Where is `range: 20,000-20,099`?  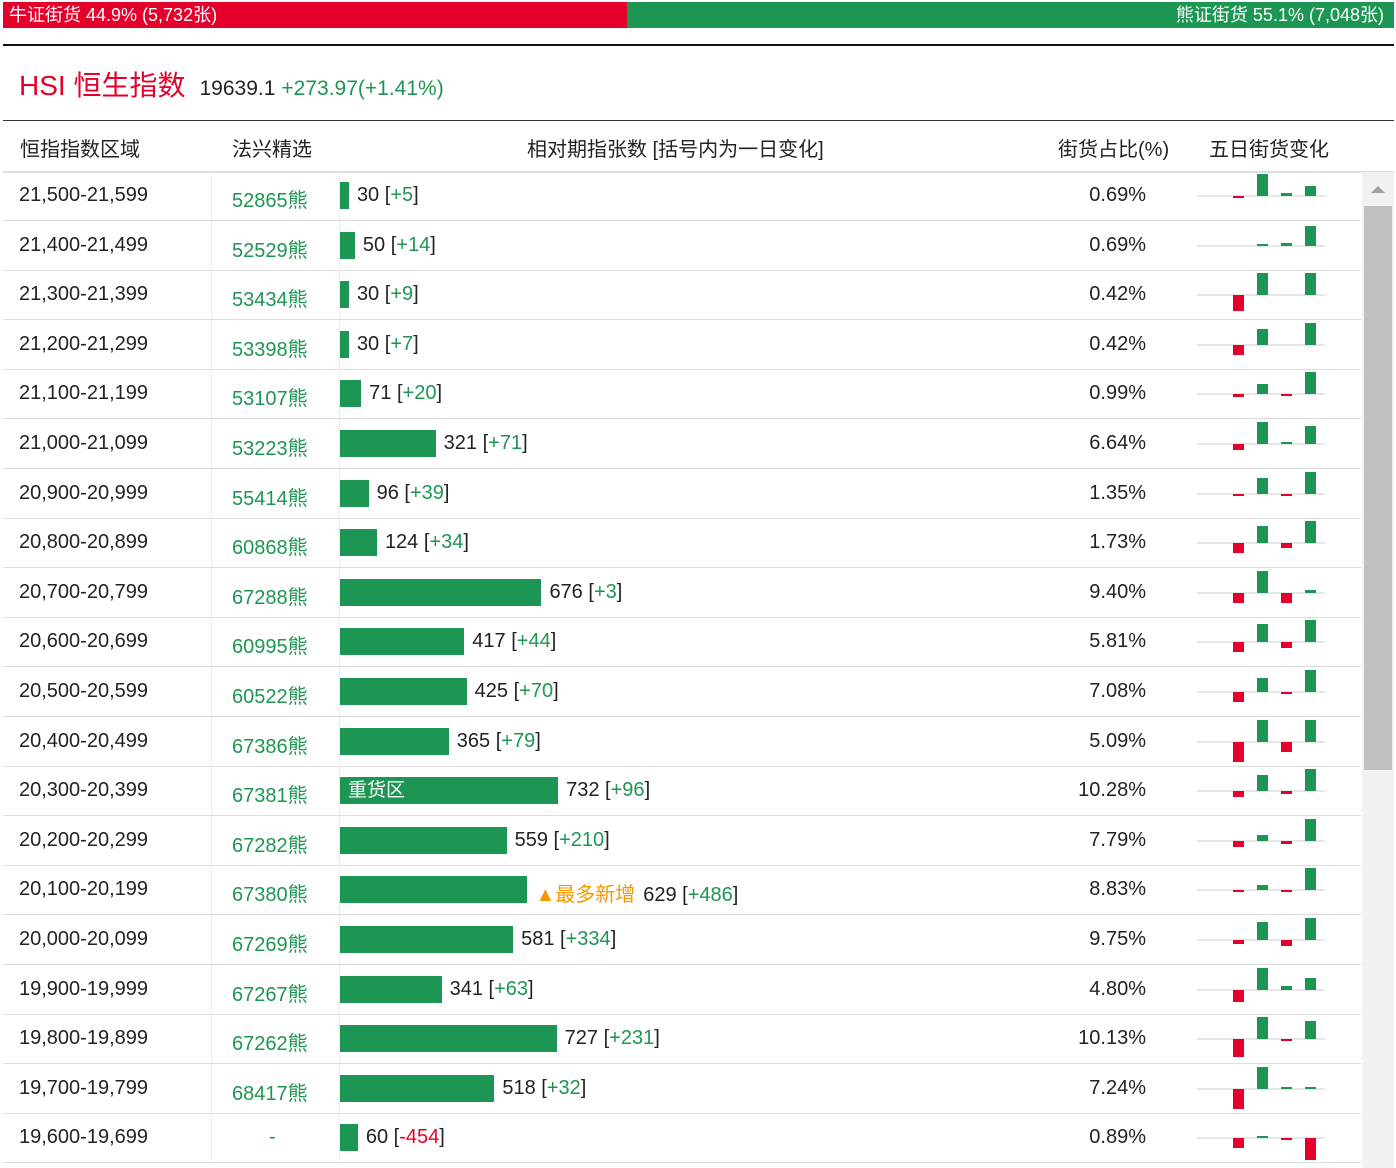
range: 20,000-20,099 is located at coordinates (84, 939).